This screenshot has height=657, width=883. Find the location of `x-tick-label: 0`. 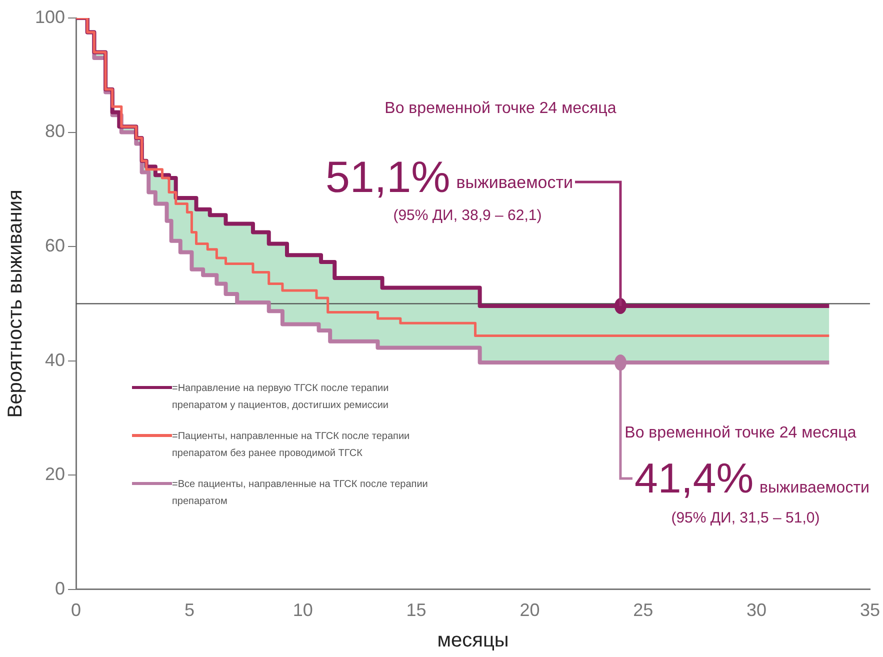

x-tick-label: 0 is located at coordinates (76, 610).